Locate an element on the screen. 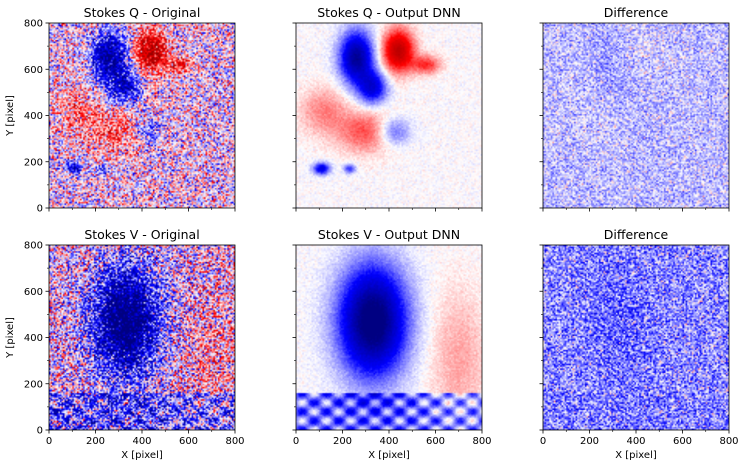 Image resolution: width=747 pixels, height=470 pixels. panel-2: Difference is located at coordinates (634, 108).